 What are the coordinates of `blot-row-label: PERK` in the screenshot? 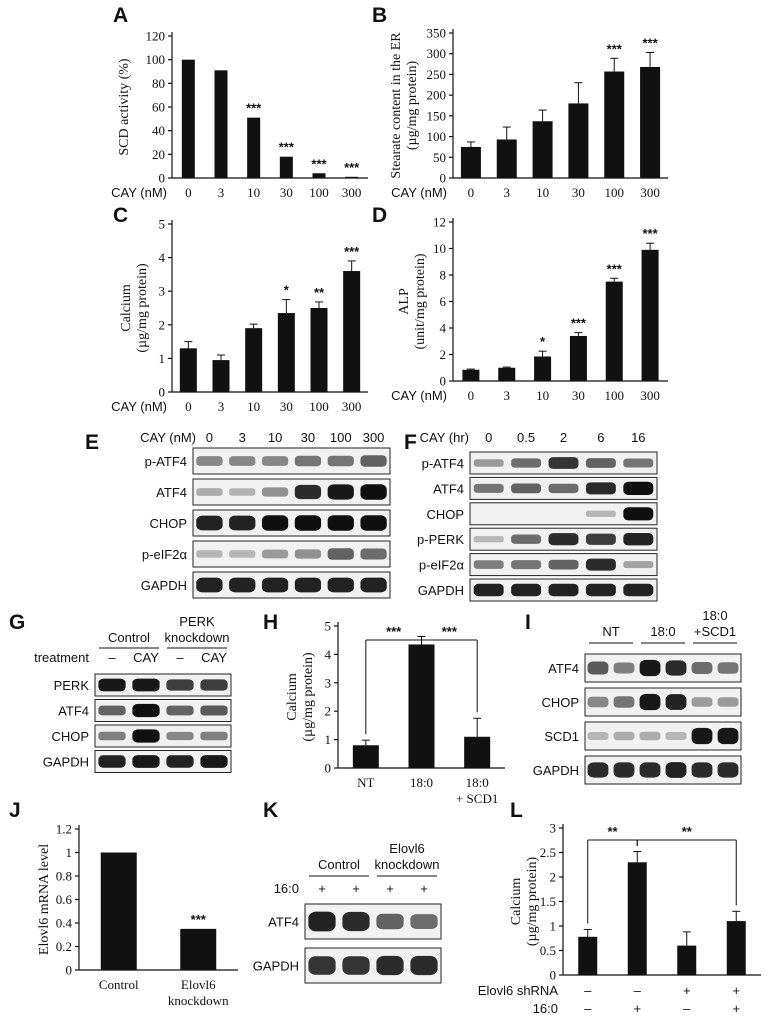 It's located at (72, 685).